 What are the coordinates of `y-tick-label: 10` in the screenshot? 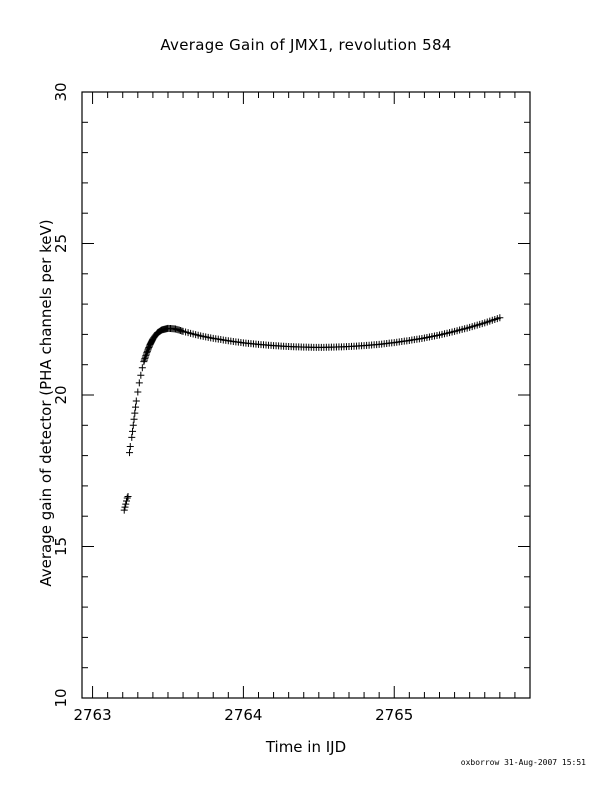 It's located at (61, 697).